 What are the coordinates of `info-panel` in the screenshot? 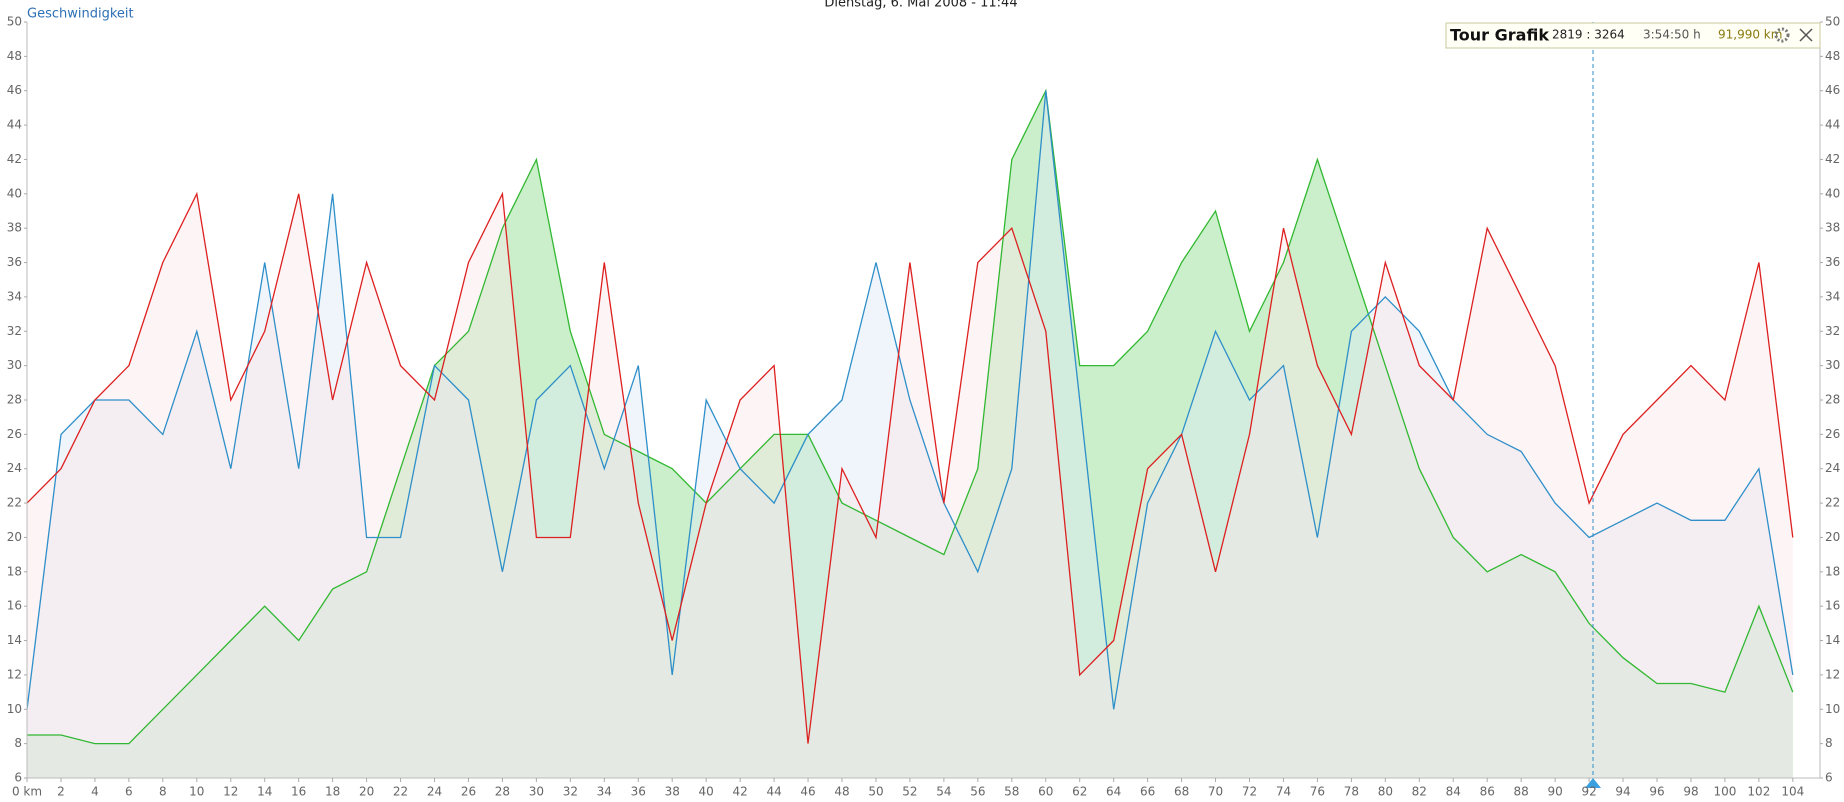 It's located at (1633, 35).